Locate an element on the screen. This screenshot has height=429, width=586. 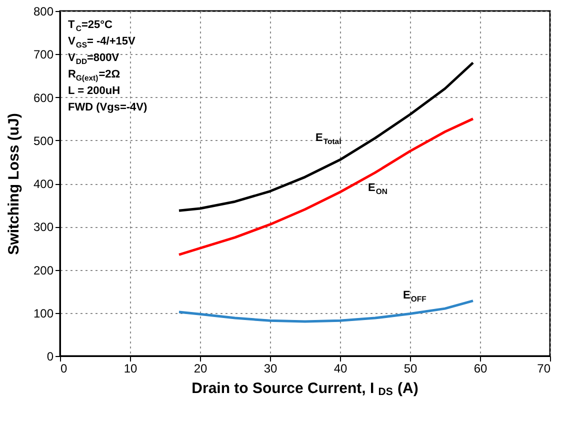
x-tick-label: 0 is located at coordinates (64, 369).